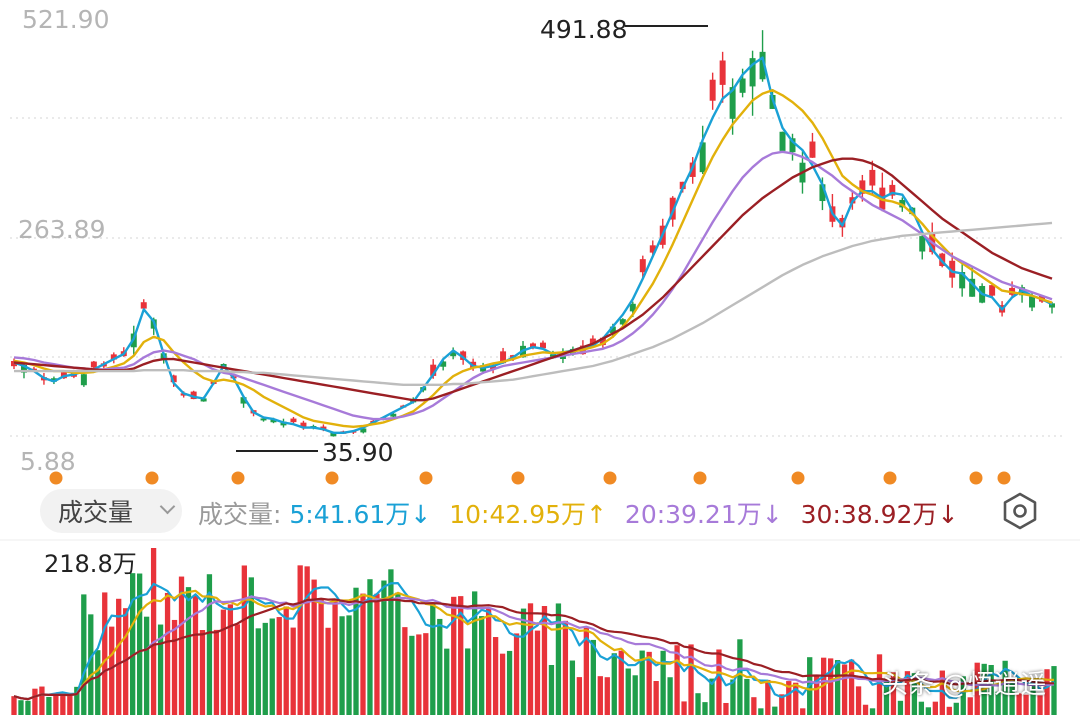 This screenshot has height=715, width=1080. I want to click on volume-selector-label: 成交量, so click(96, 512).